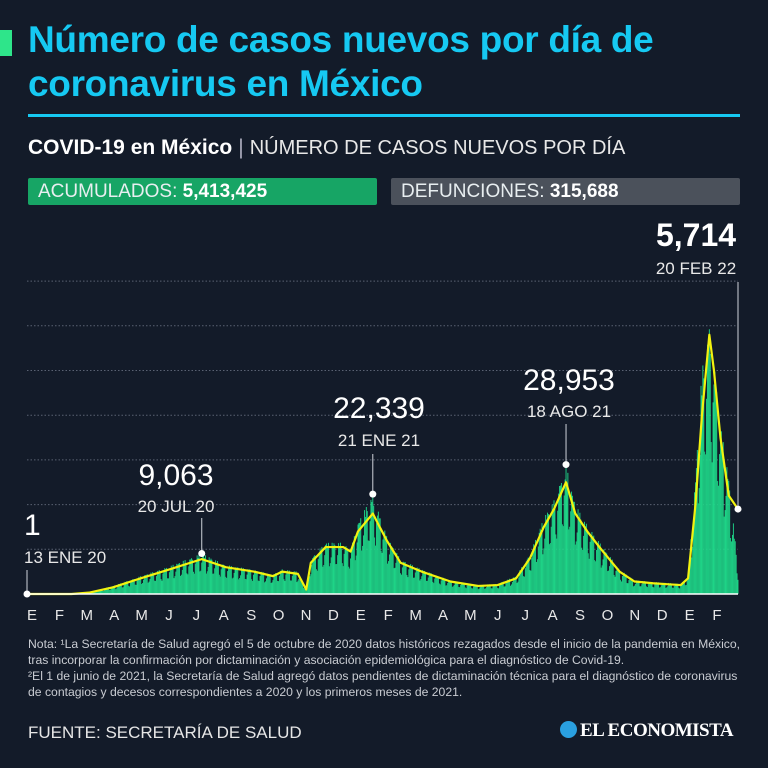  Describe the element at coordinates (699, 365) in the screenshot. I see `peak-annotation: 5,714 20 FEB 22` at that location.